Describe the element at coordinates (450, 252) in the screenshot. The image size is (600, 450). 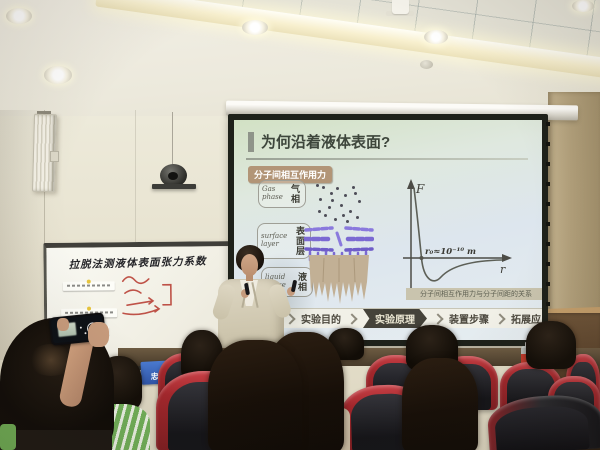
I see `graph-annotation: r₀≈10⁻¹⁰ m` at that location.